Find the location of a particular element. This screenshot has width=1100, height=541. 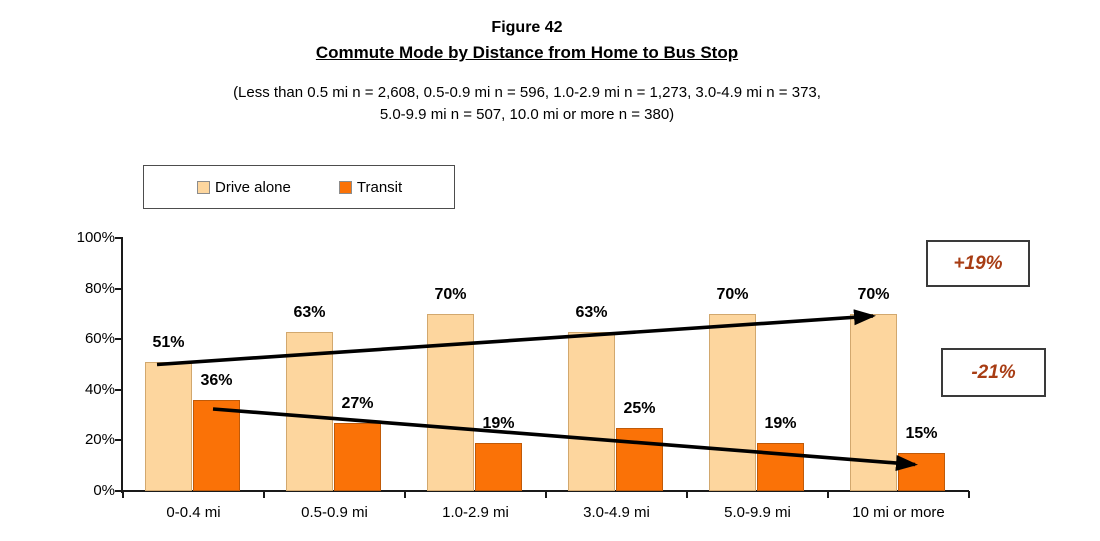

annotation-minus-text: -21% is located at coordinates (993, 372).